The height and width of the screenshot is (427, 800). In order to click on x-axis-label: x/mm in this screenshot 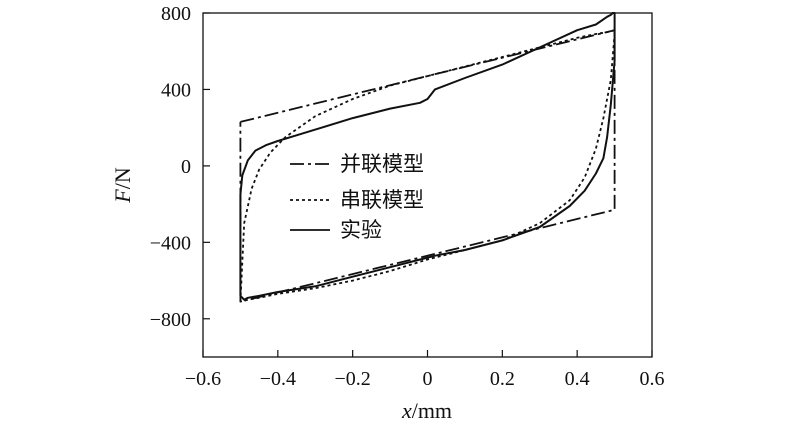, I will do `click(426, 410)`.